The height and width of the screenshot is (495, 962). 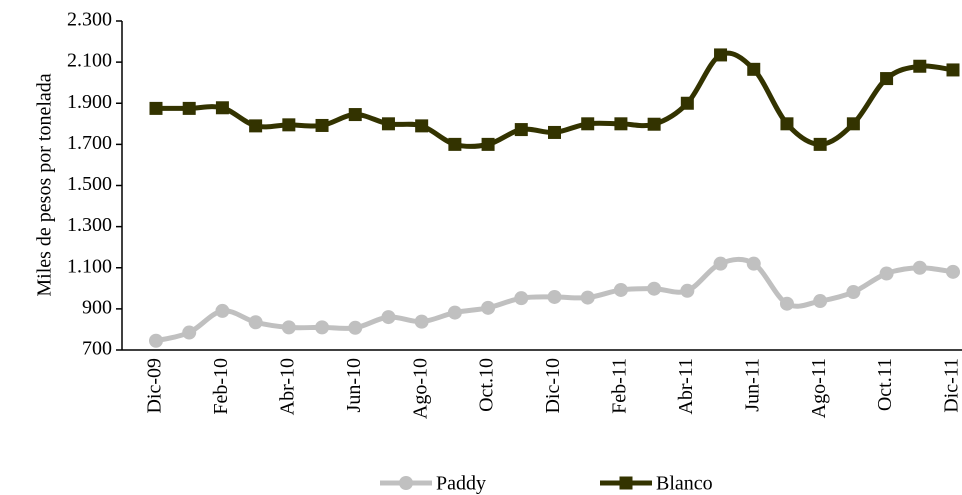 What do you see at coordinates (89, 102) in the screenshot?
I see `y-tick-label: 1.900` at bounding box center [89, 102].